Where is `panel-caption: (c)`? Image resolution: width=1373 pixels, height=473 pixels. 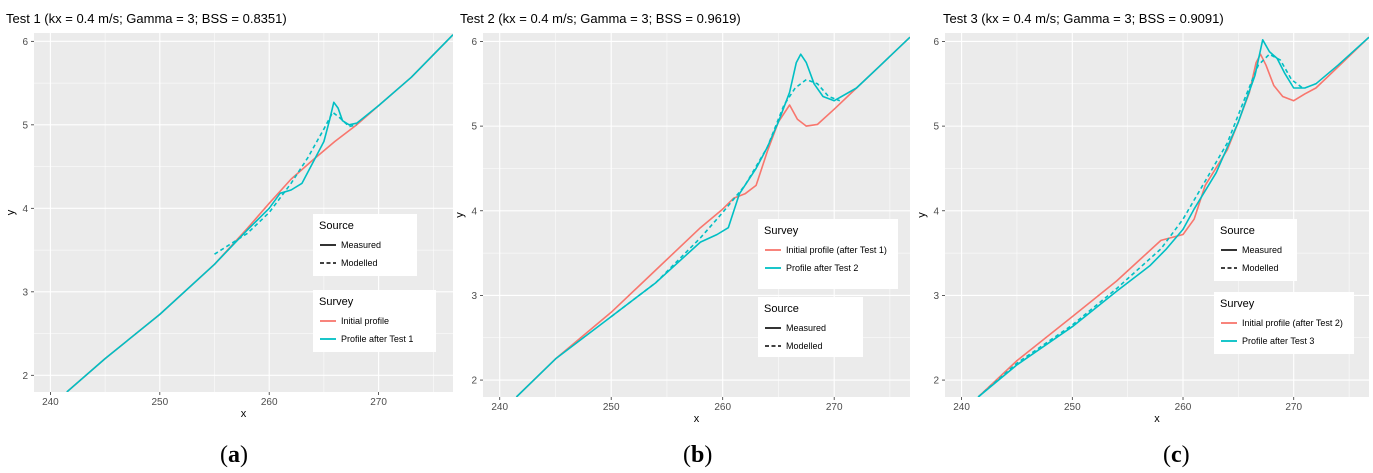
panel-caption: (c) is located at coordinates (1176, 455).